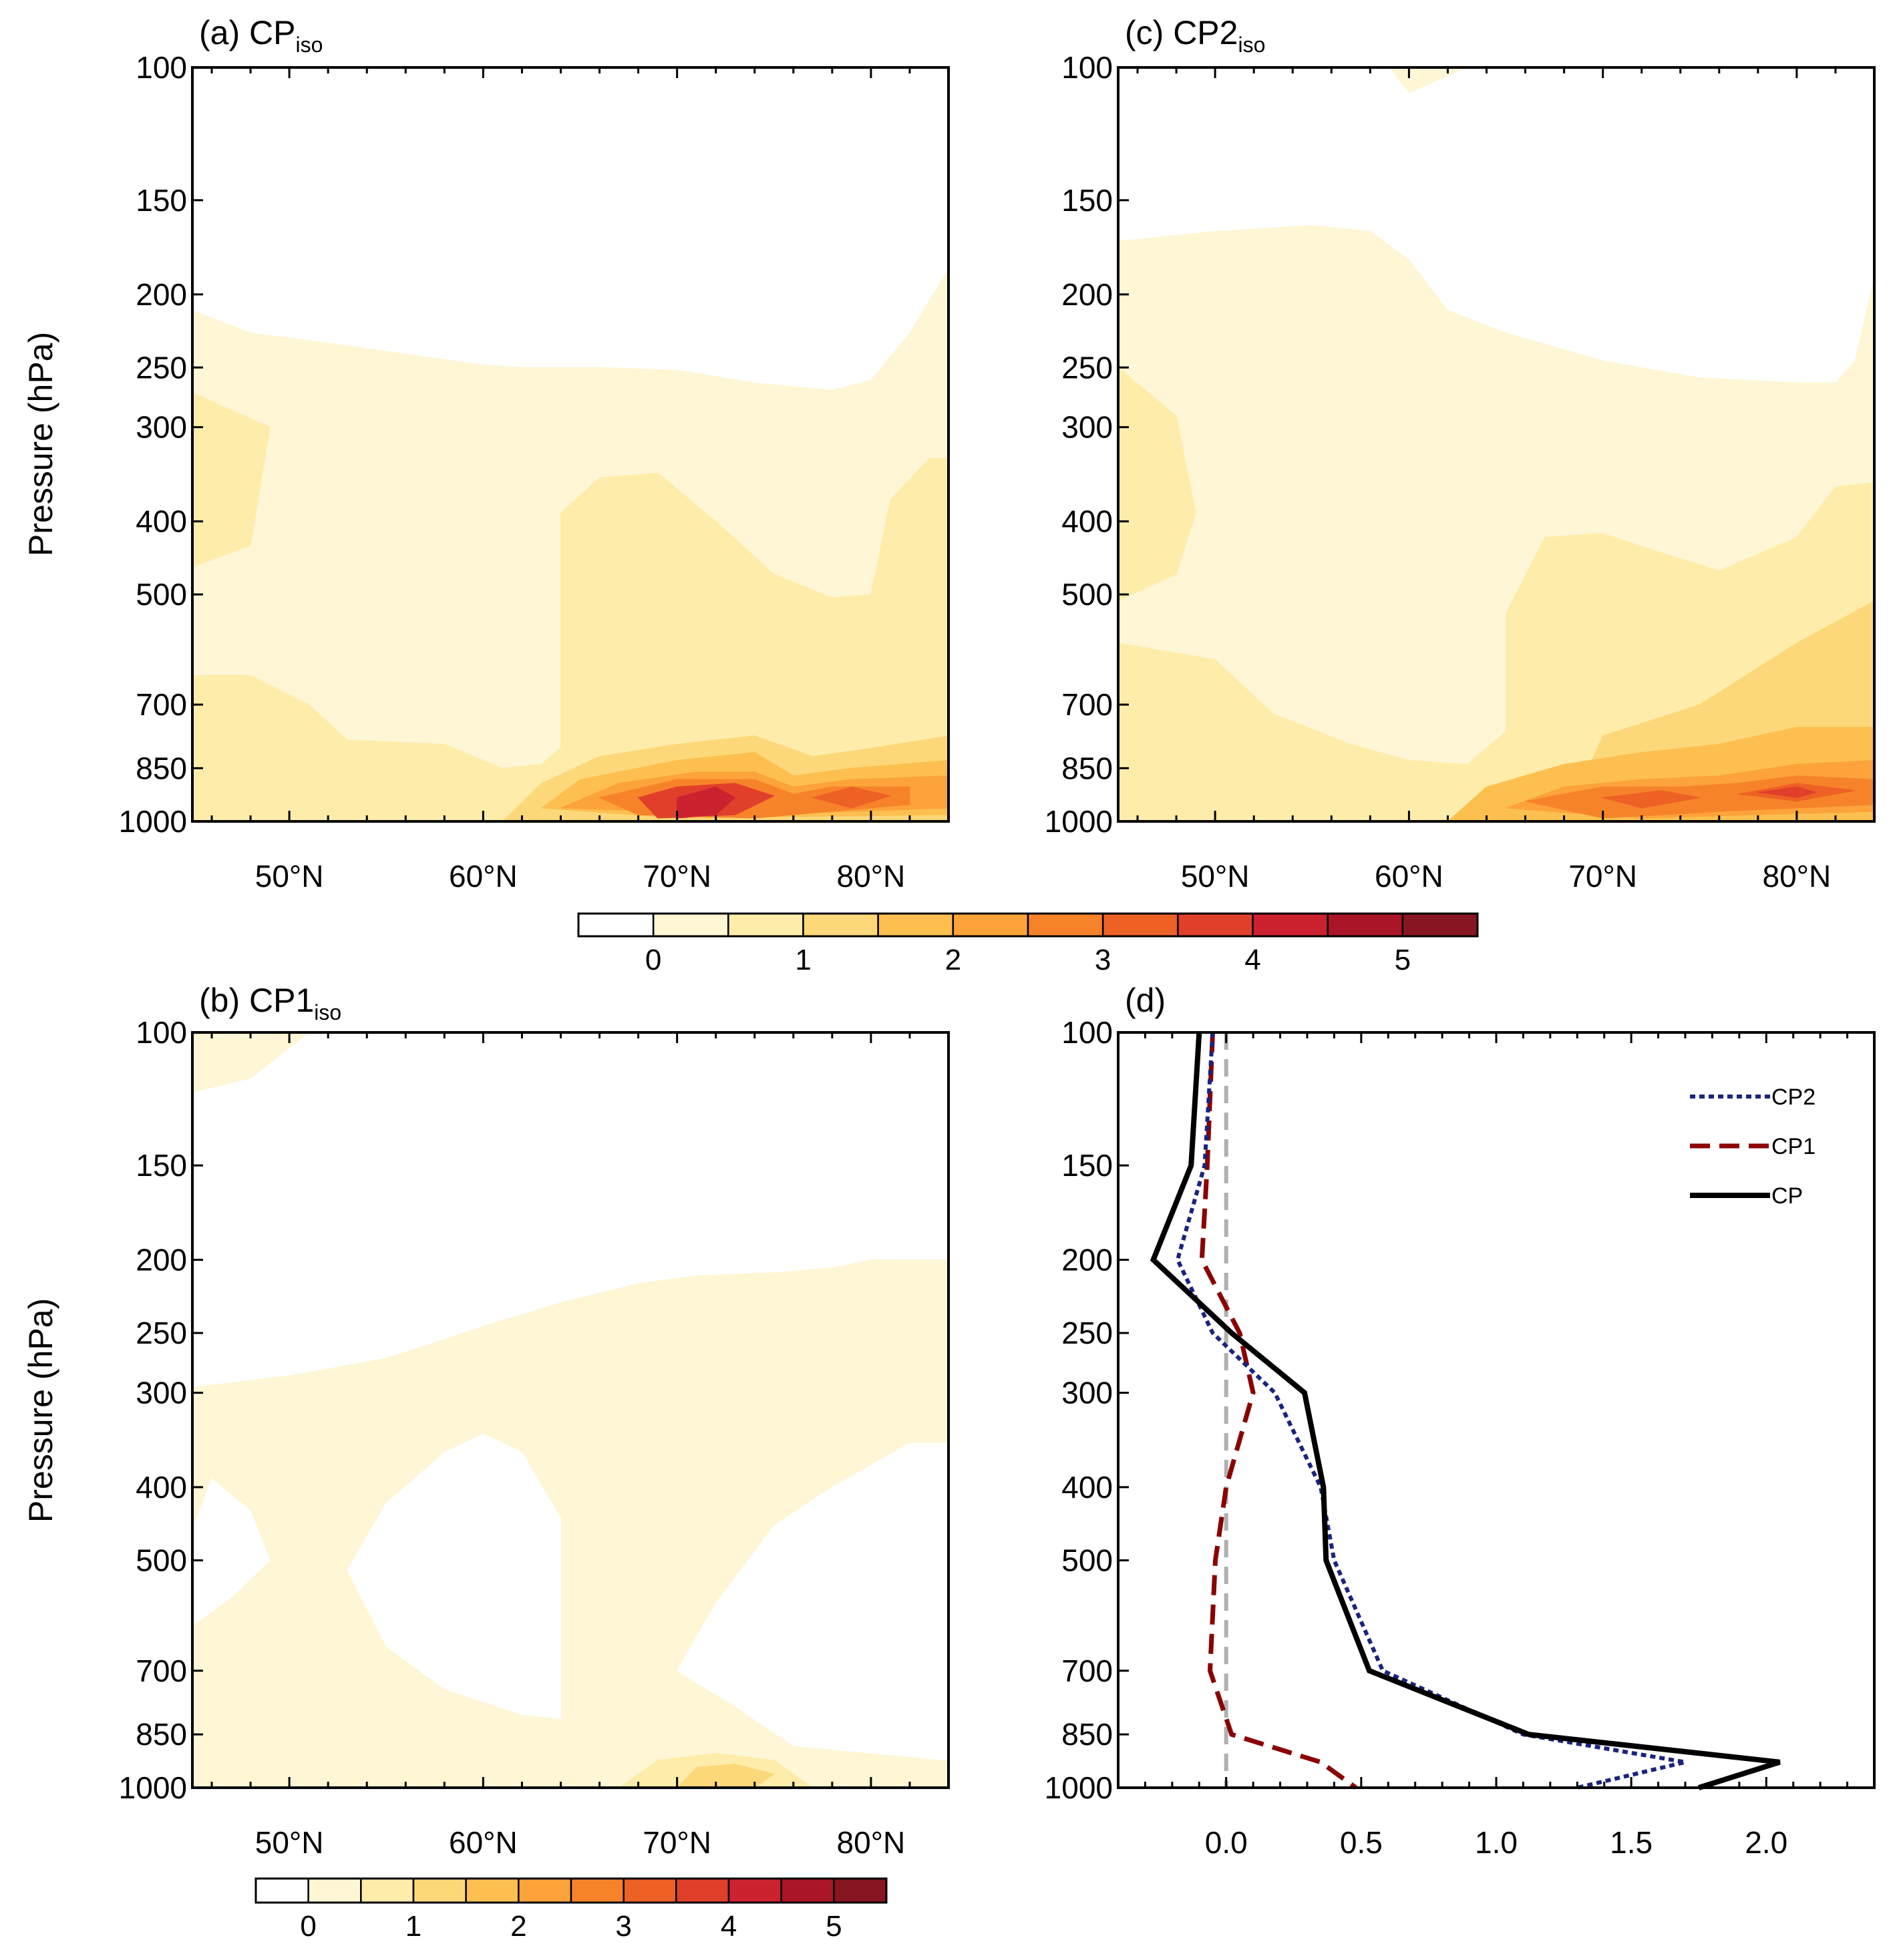  What do you see at coordinates (1087, 200) in the screenshot?
I see `y-tick-label: 150` at bounding box center [1087, 200].